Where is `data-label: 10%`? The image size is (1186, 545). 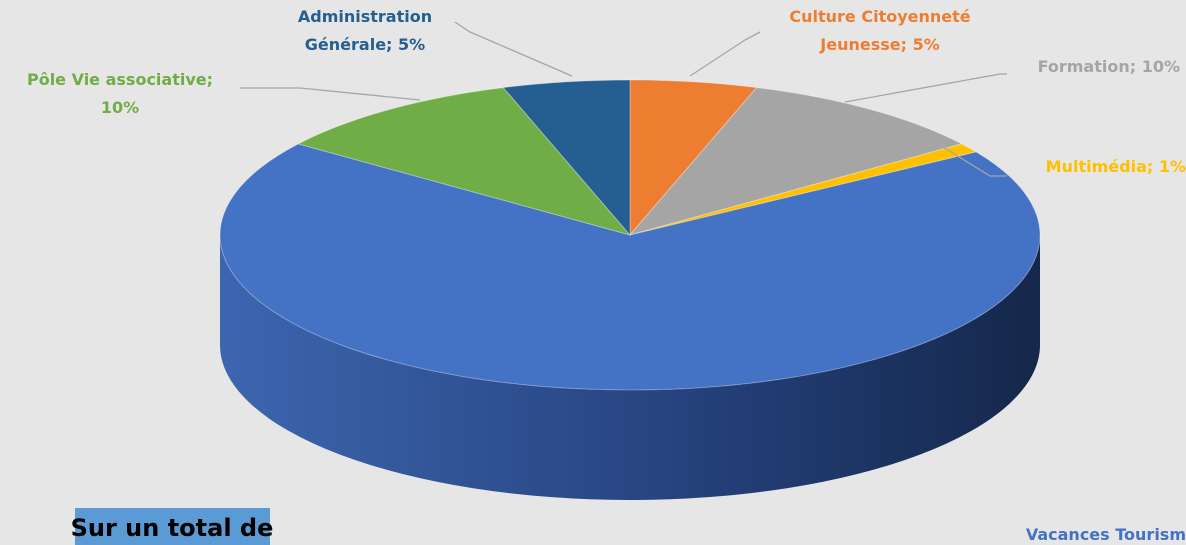
data-label: 10% is located at coordinates (120, 107).